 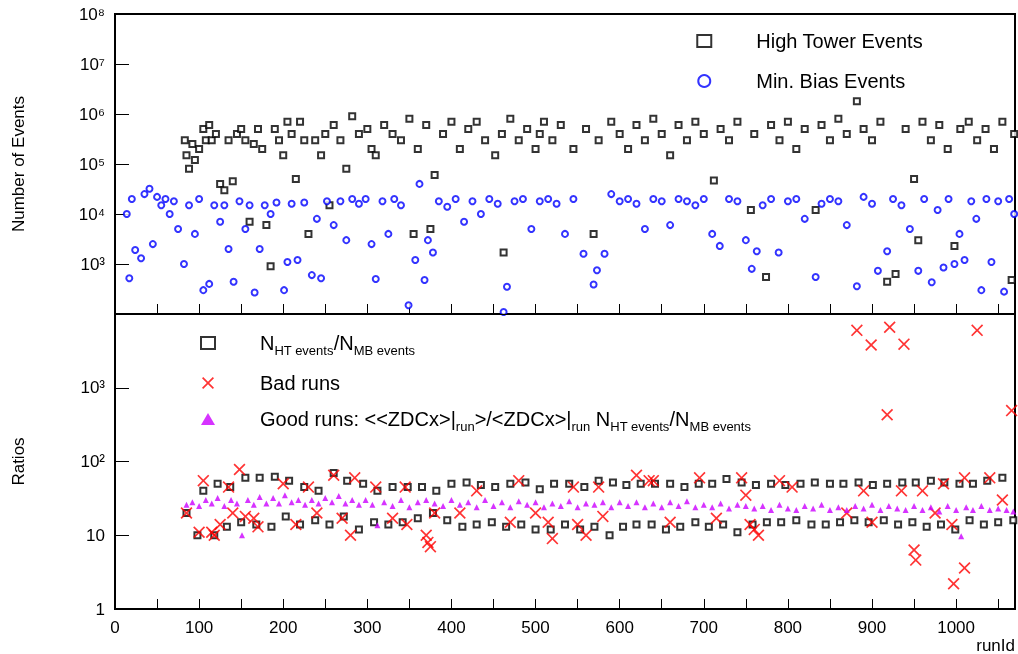 What do you see at coordinates (451, 627) in the screenshot?
I see `x-tick-label: 400` at bounding box center [451, 627].